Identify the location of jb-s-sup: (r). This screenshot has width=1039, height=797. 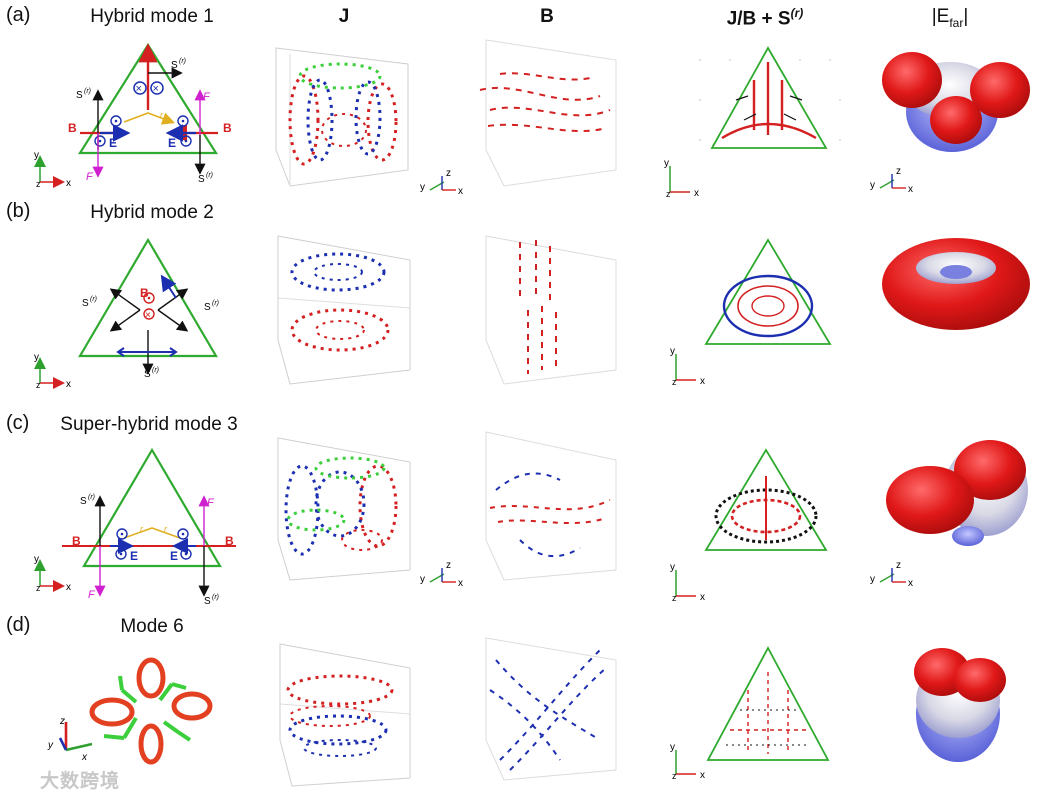
(797, 13).